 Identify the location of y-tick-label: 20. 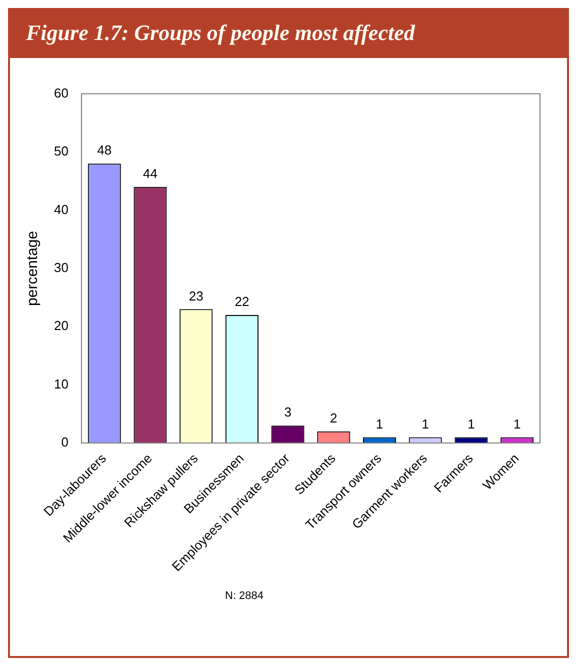
(61, 326).